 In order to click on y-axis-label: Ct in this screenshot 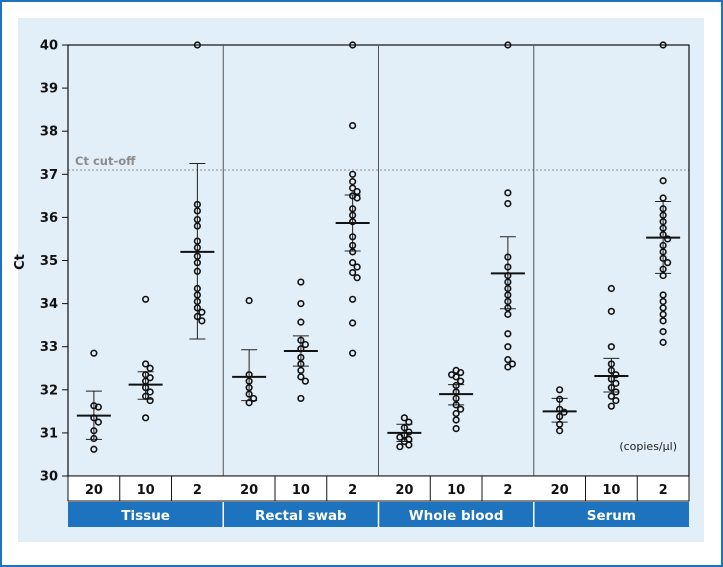, I will do `click(20, 262)`.